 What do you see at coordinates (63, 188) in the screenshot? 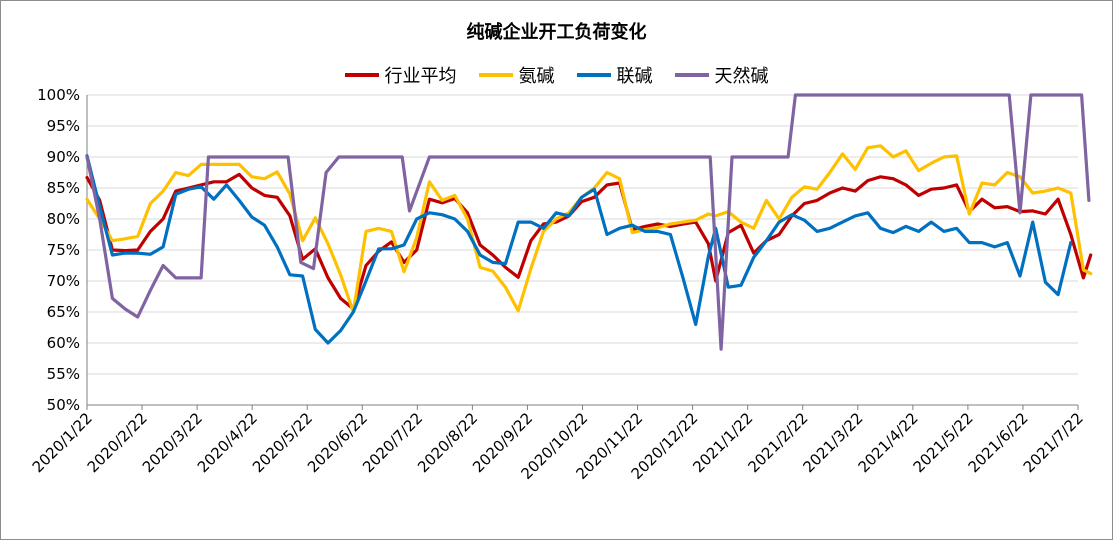
I see `y-tick-label: 85%` at bounding box center [63, 188].